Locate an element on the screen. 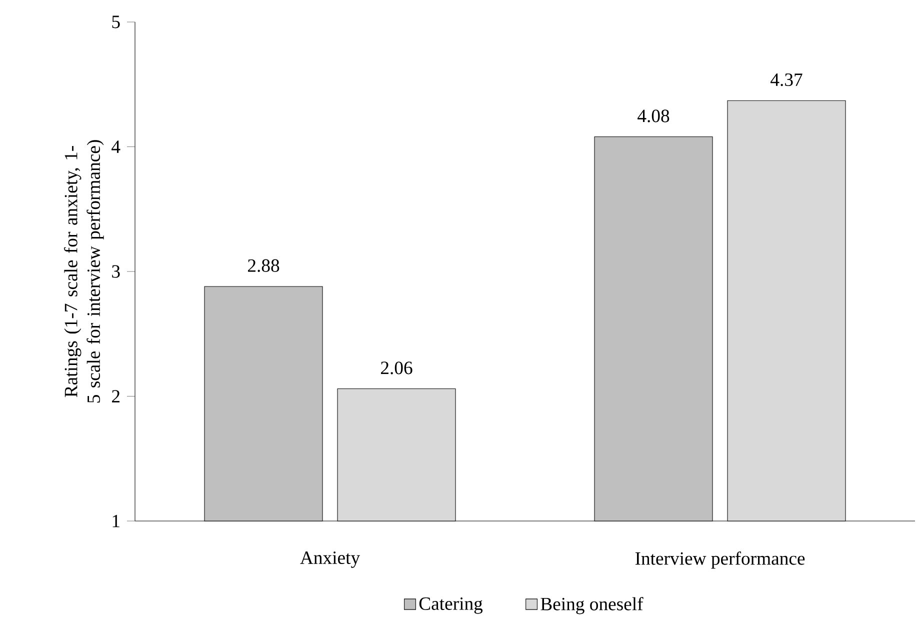 This screenshot has width=919, height=638. y-tick-label: 4 is located at coordinates (116, 146).